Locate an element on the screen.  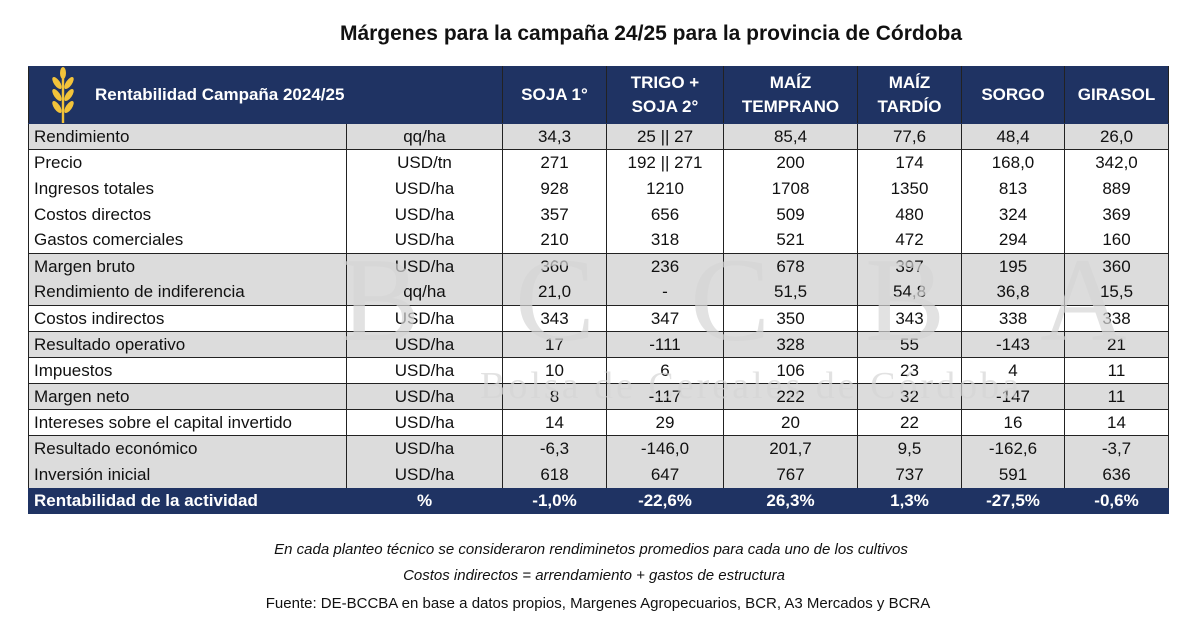
row-value: 767 is located at coordinates (790, 474).